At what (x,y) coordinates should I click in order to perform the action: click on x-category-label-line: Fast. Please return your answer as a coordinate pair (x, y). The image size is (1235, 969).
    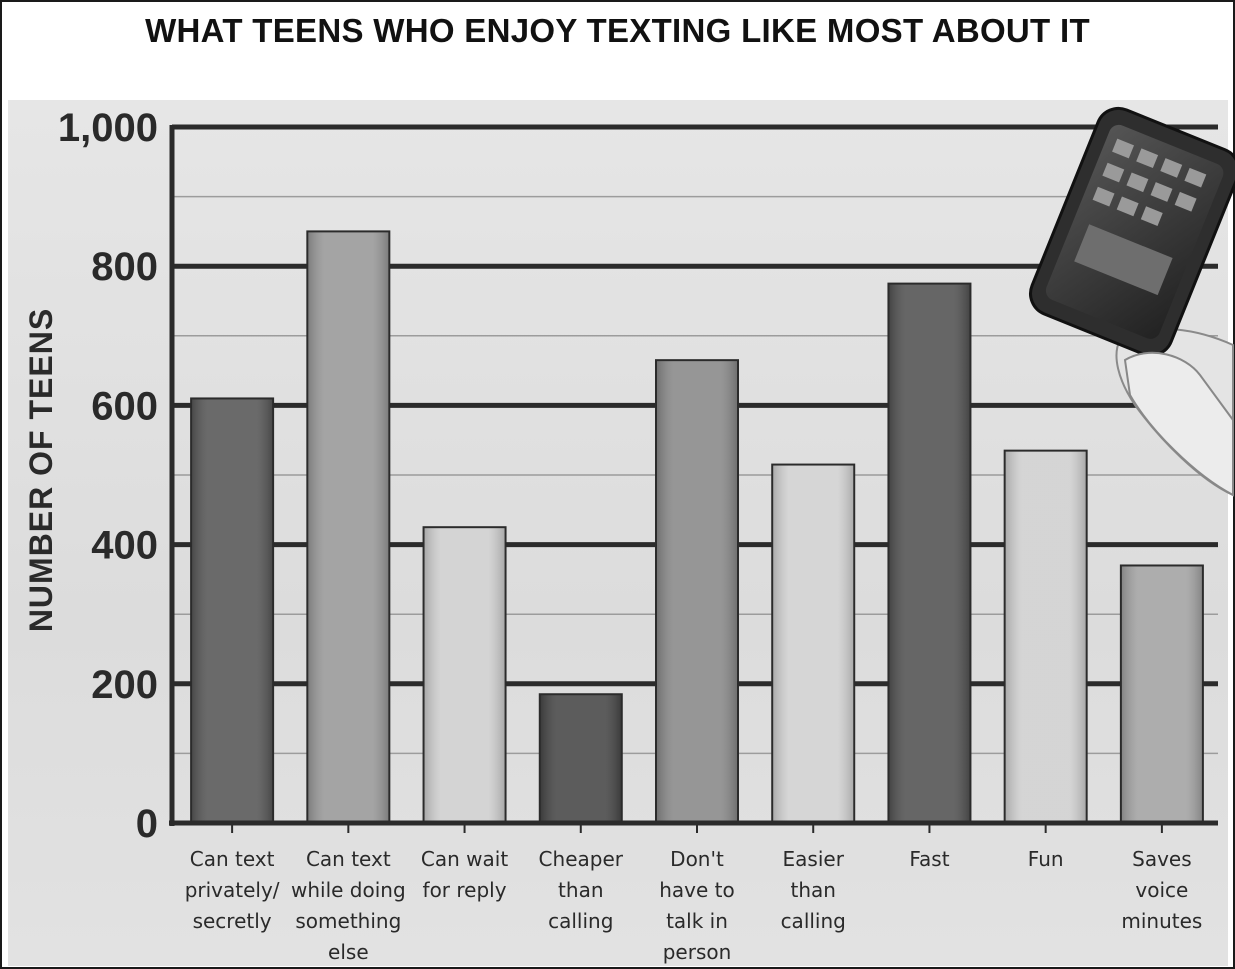
    Looking at the image, I should click on (929, 859).